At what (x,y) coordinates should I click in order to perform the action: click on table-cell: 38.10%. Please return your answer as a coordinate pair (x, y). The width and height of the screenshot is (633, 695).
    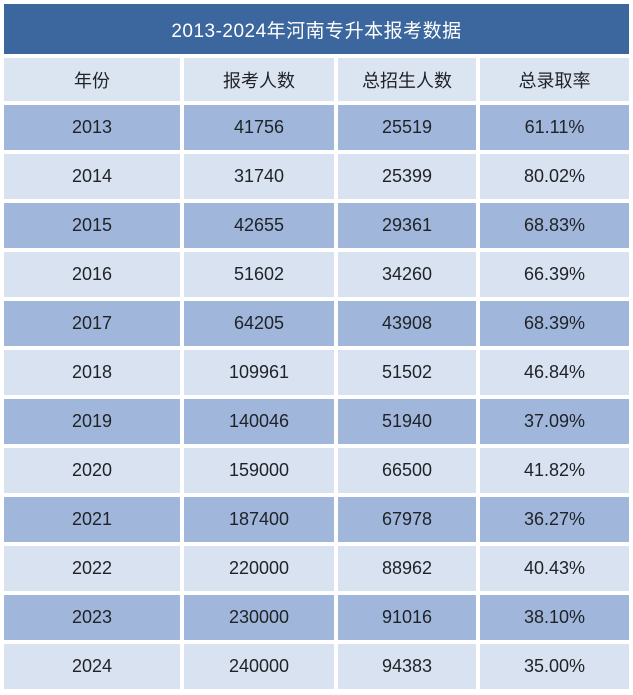
    Looking at the image, I should click on (554, 617).